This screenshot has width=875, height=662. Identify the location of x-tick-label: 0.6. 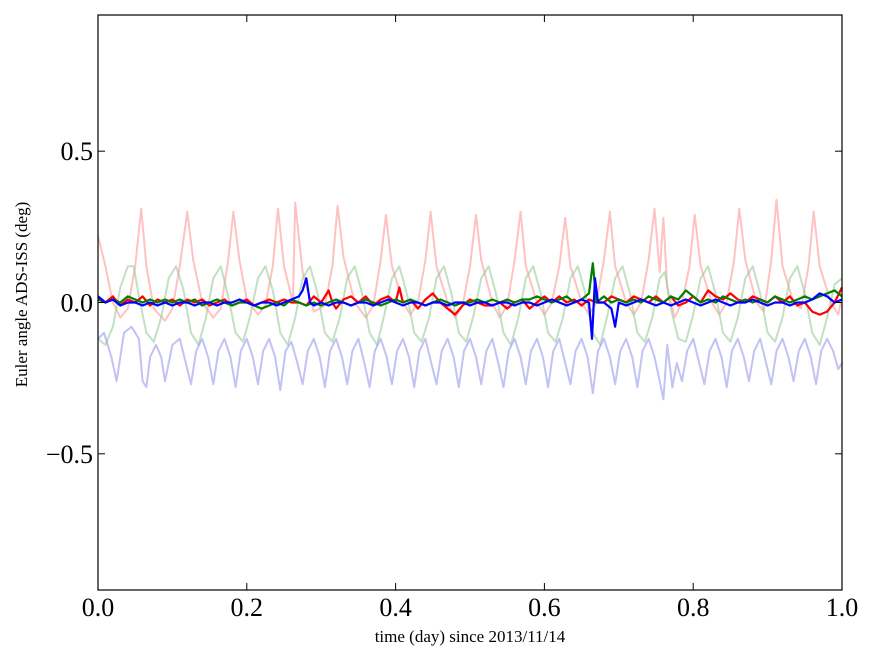
(544, 607).